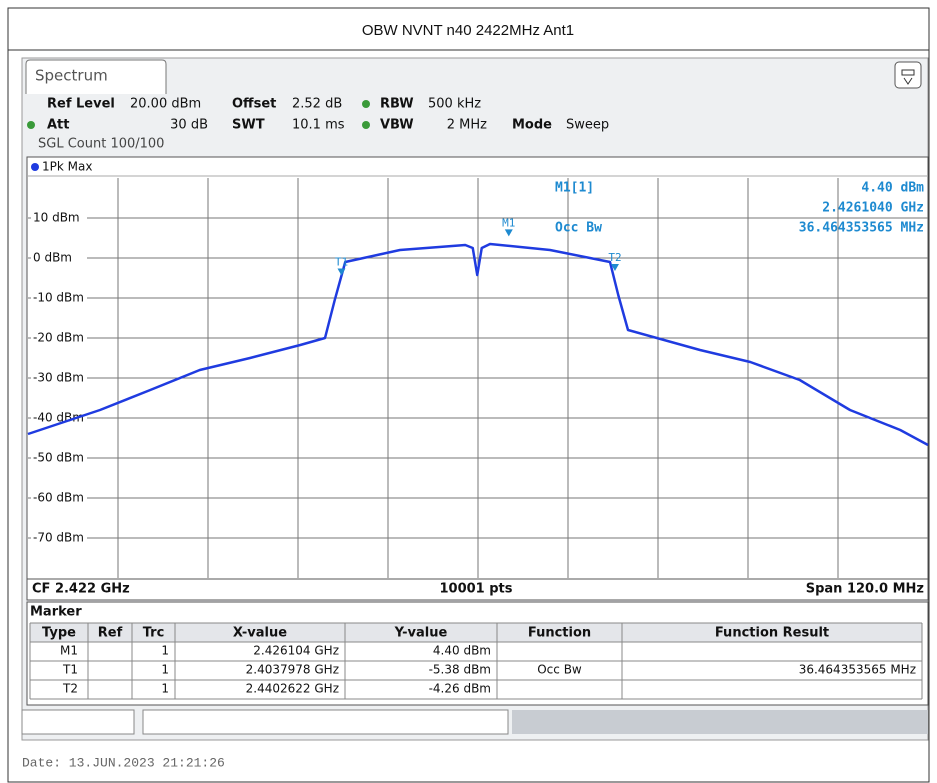  What do you see at coordinates (467, 125) in the screenshot?
I see `setting-text: 2 MHz` at bounding box center [467, 125].